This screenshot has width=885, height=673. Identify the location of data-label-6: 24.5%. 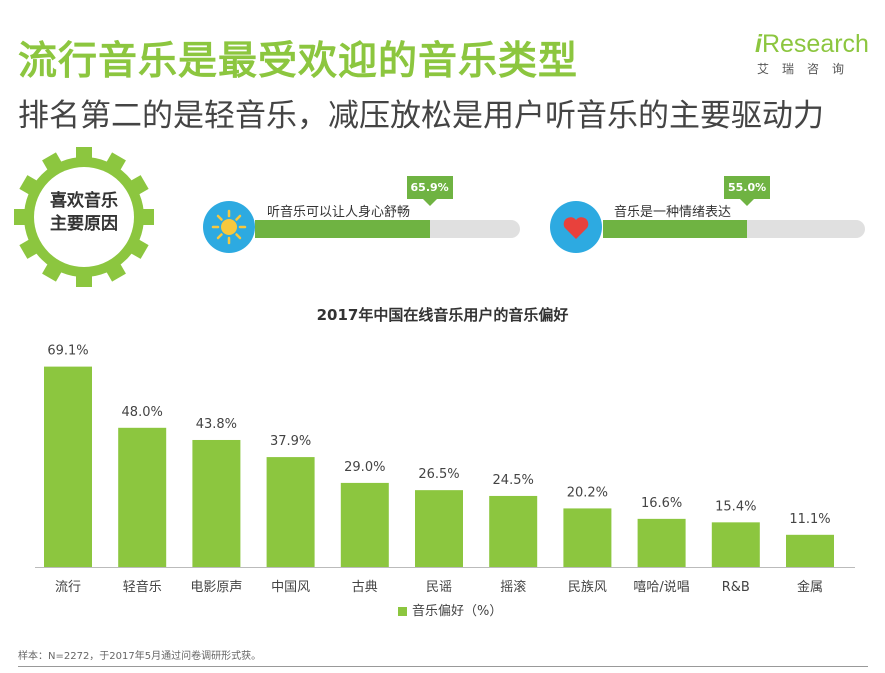
(513, 480).